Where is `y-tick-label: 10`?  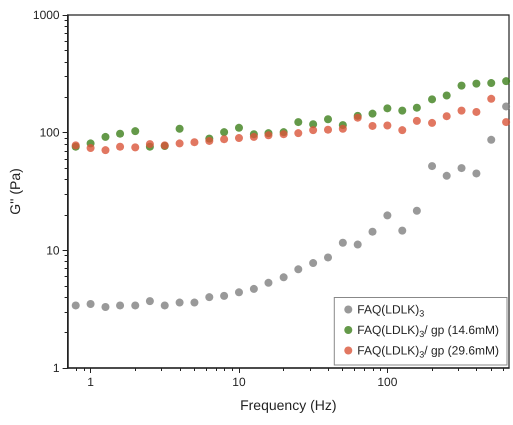 y-tick-label: 10 is located at coordinates (53, 250).